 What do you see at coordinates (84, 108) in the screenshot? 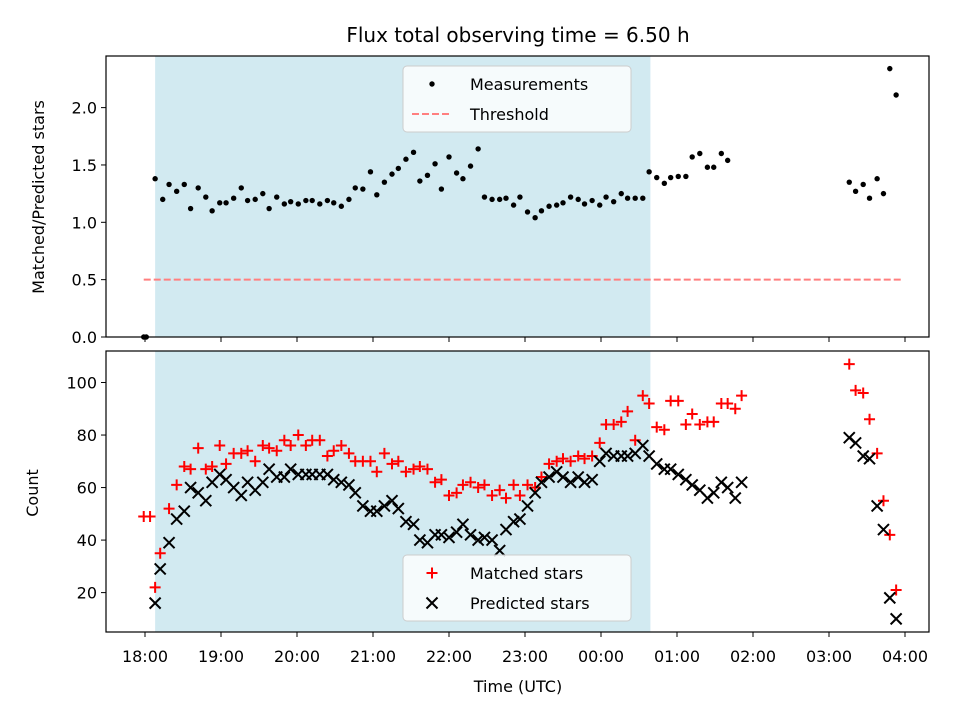
I see `top-y-tick-label: 2.0` at bounding box center [84, 108].